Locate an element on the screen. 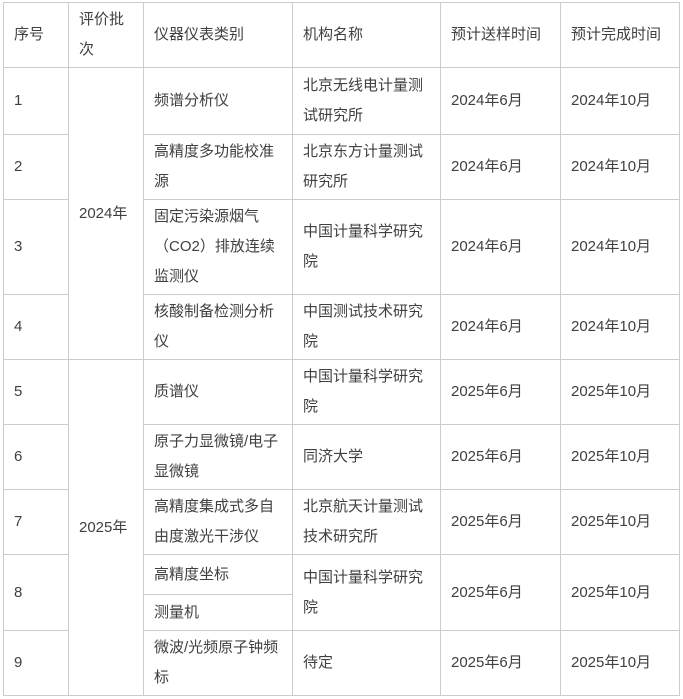 The height and width of the screenshot is (699, 683). table-row: 9 微波/光频原子钟频标 待定 2025年6月 2025年10月 is located at coordinates (341, 663).